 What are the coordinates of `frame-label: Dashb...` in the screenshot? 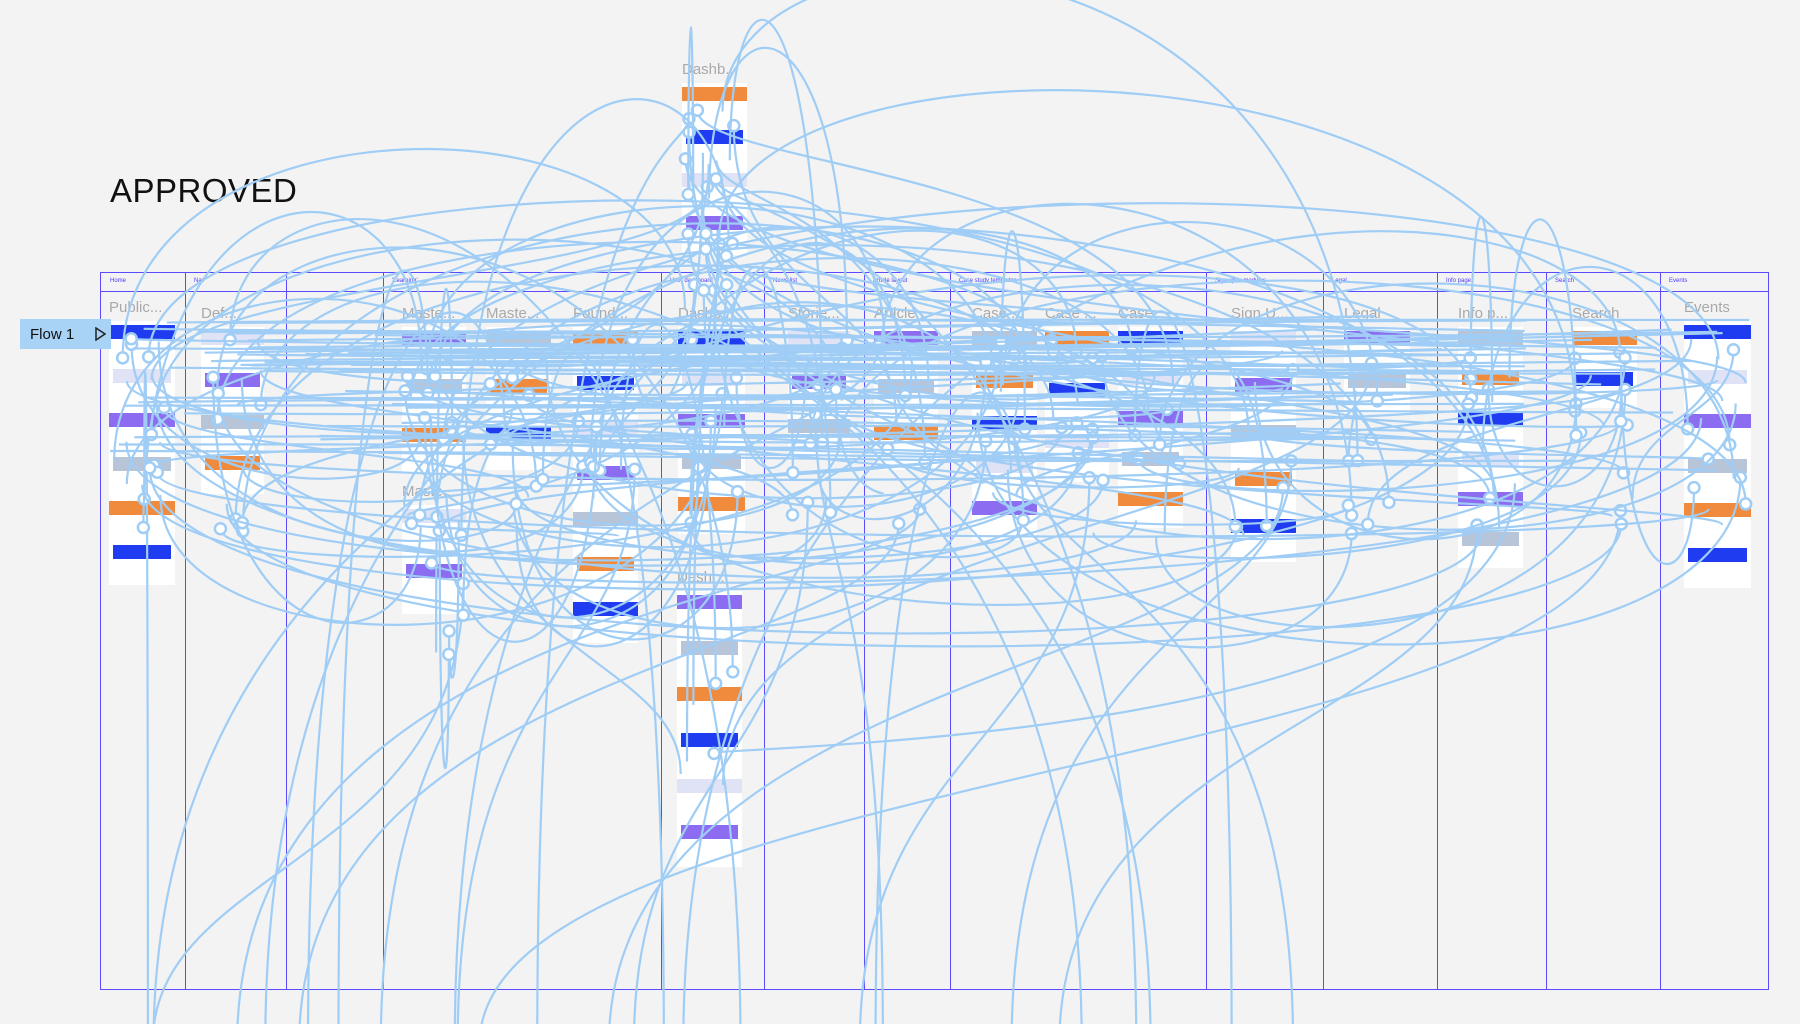 It's located at (710, 69).